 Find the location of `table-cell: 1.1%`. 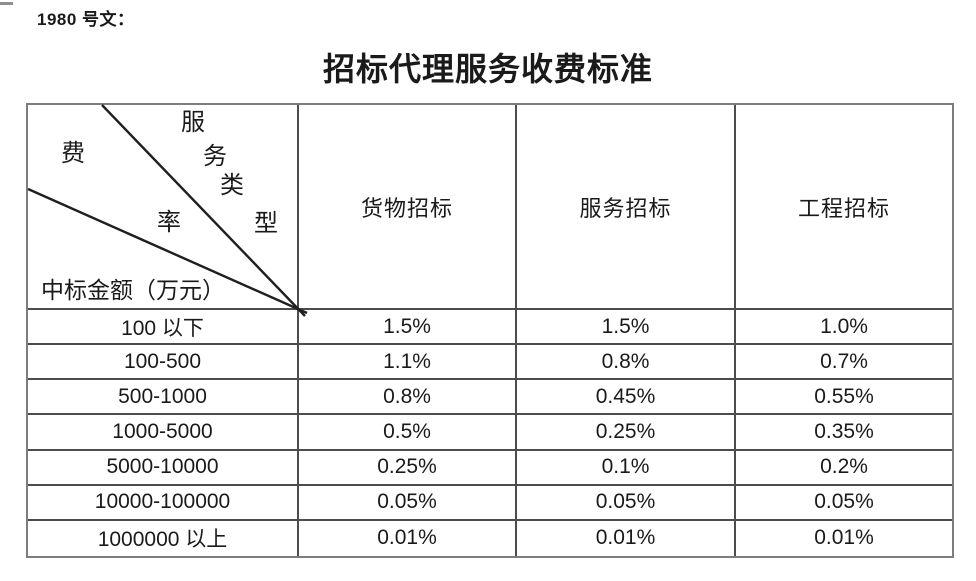

table-cell: 1.1% is located at coordinates (408, 363).